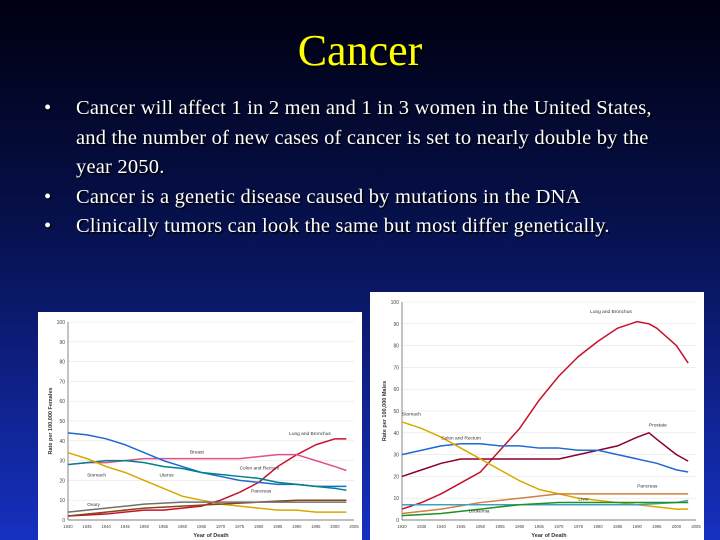 The image size is (720, 540). Describe the element at coordinates (197, 453) in the screenshot. I see `series-label: Breast` at that location.